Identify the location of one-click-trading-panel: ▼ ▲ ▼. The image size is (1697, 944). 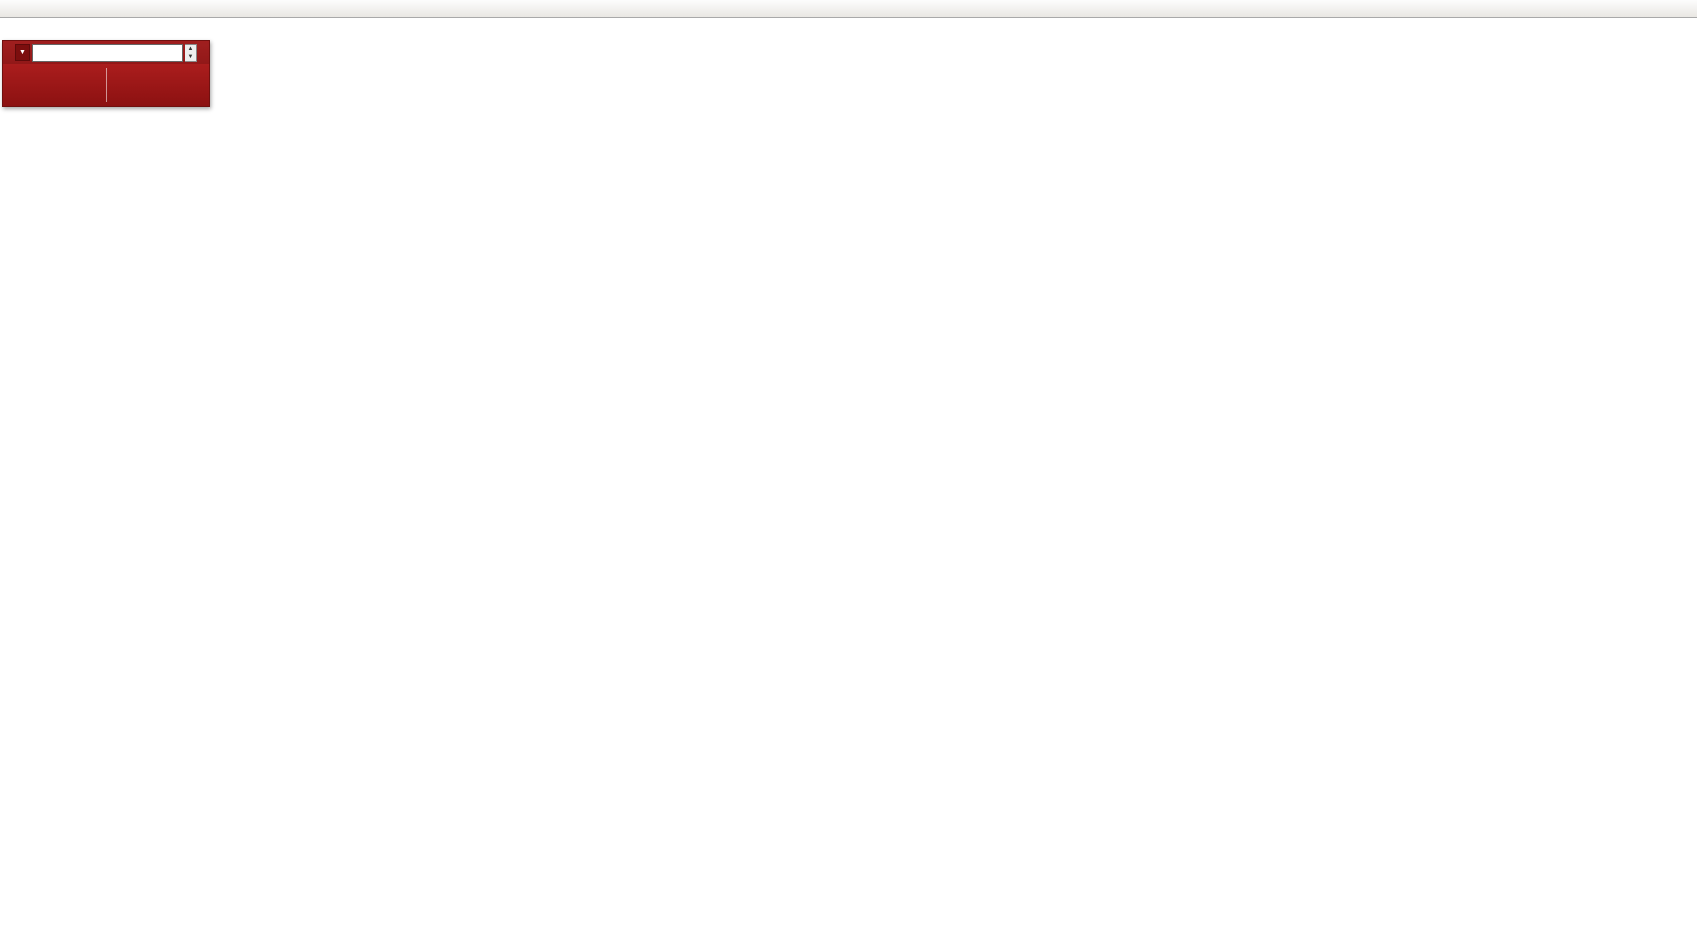
(106, 73).